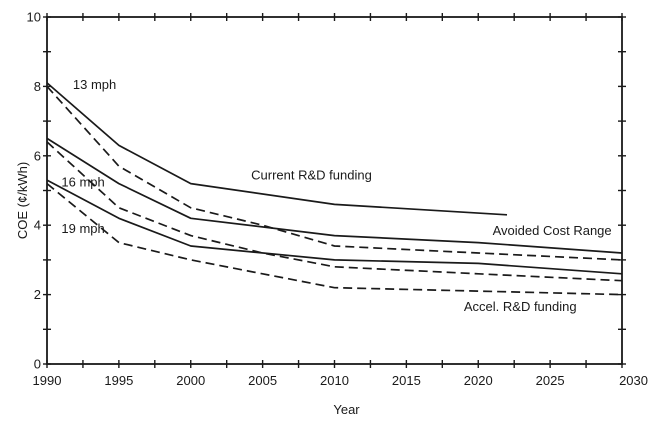  What do you see at coordinates (190, 380) in the screenshot?
I see `x-tick-label: 2000` at bounding box center [190, 380].